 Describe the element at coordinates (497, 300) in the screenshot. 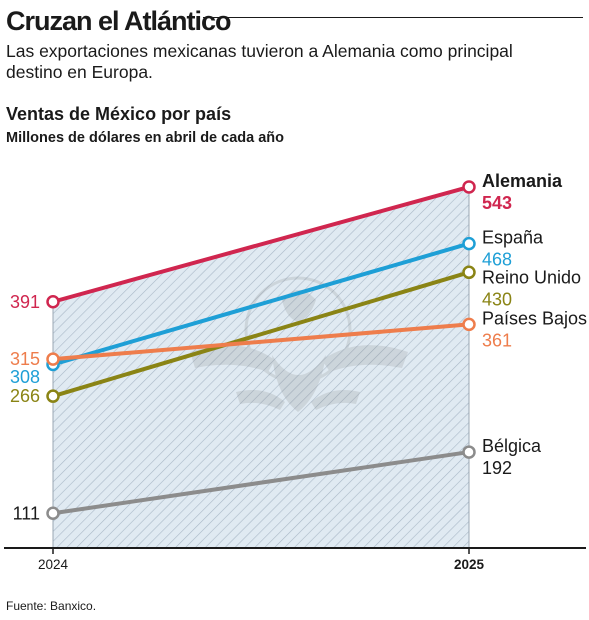

I see `end-value-label: 430` at that location.